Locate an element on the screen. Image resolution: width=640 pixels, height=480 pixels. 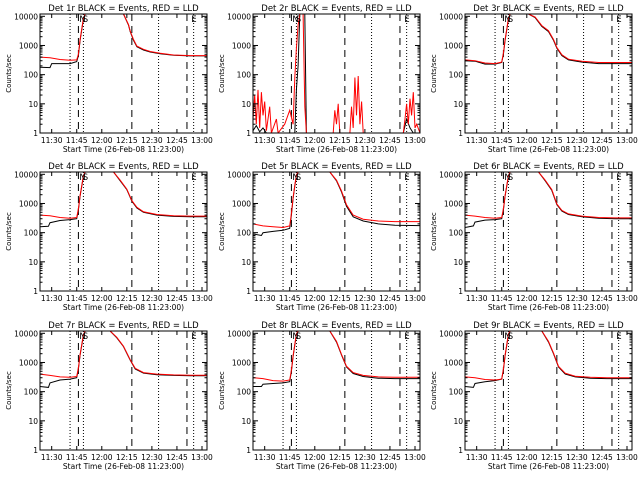
x-tick-label: 12:00 is located at coordinates (102, 457).